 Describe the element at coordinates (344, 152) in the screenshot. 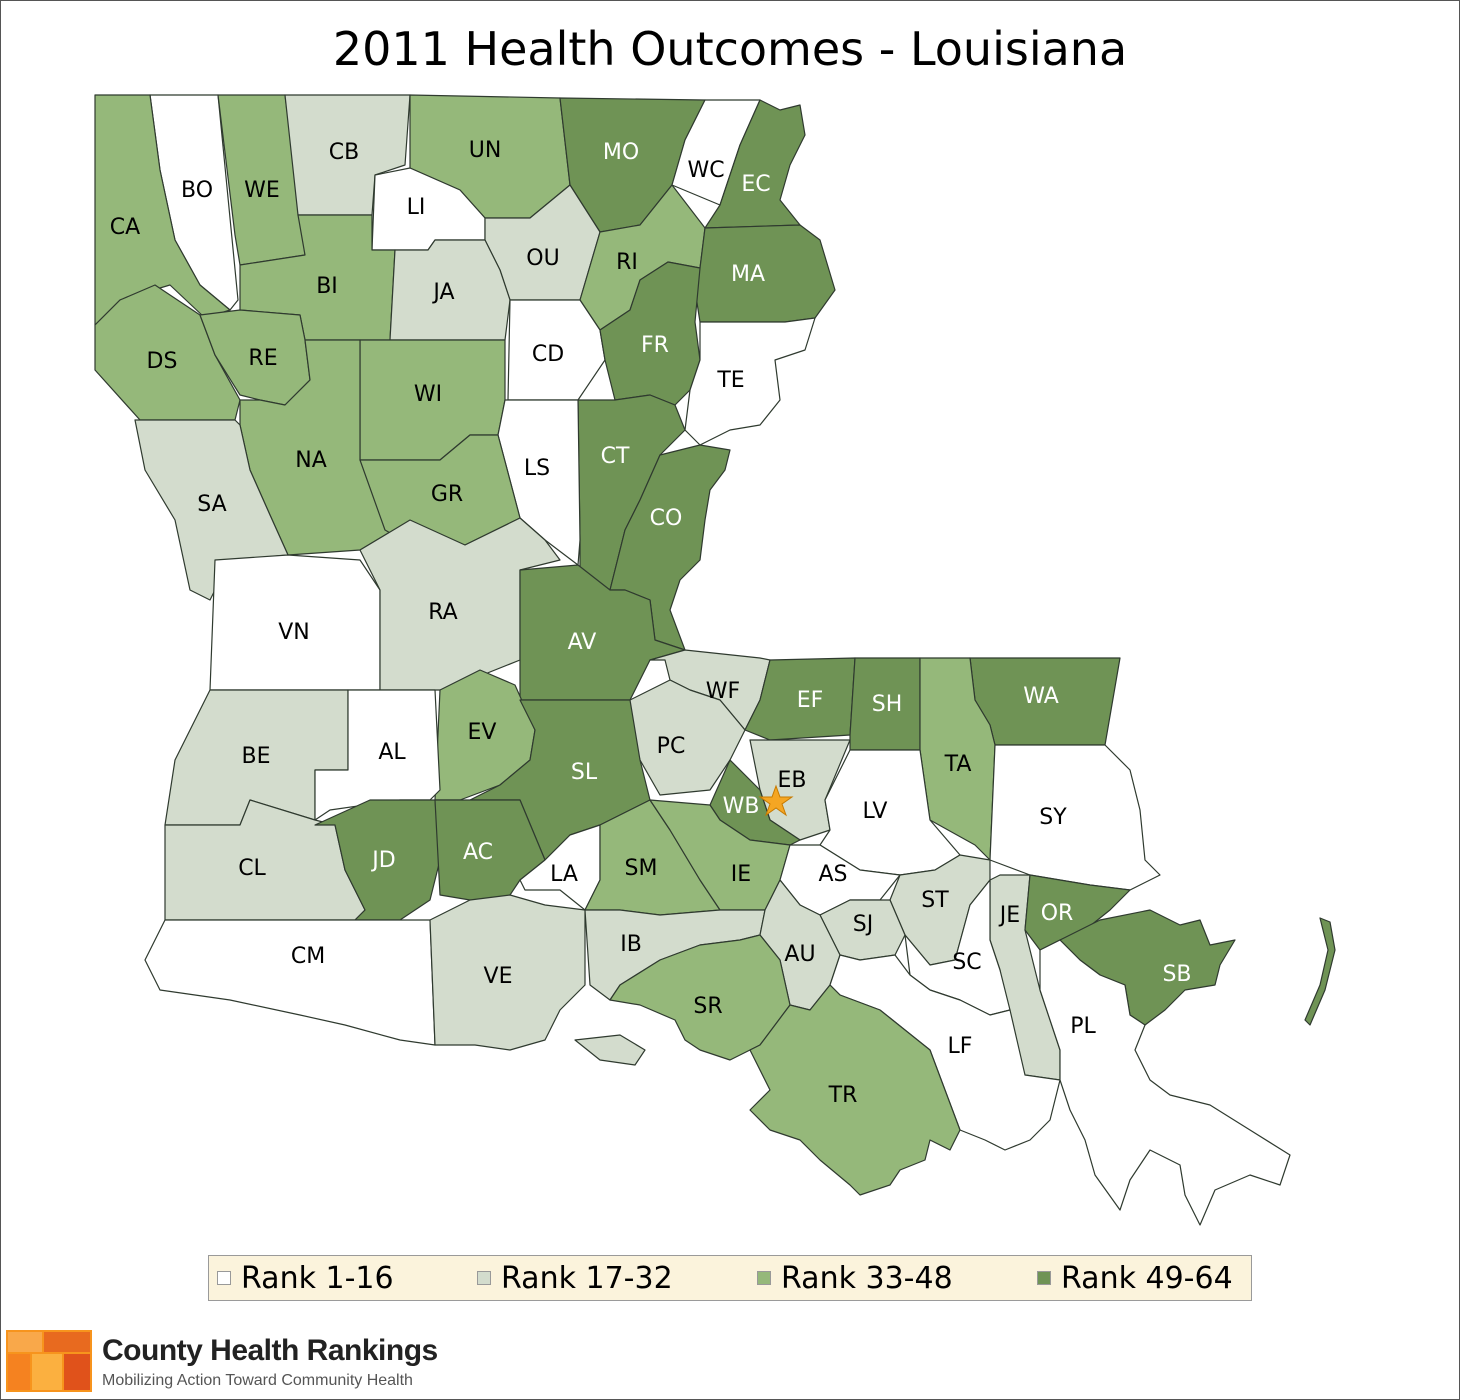

I see `parish-label-cb: CB` at that location.